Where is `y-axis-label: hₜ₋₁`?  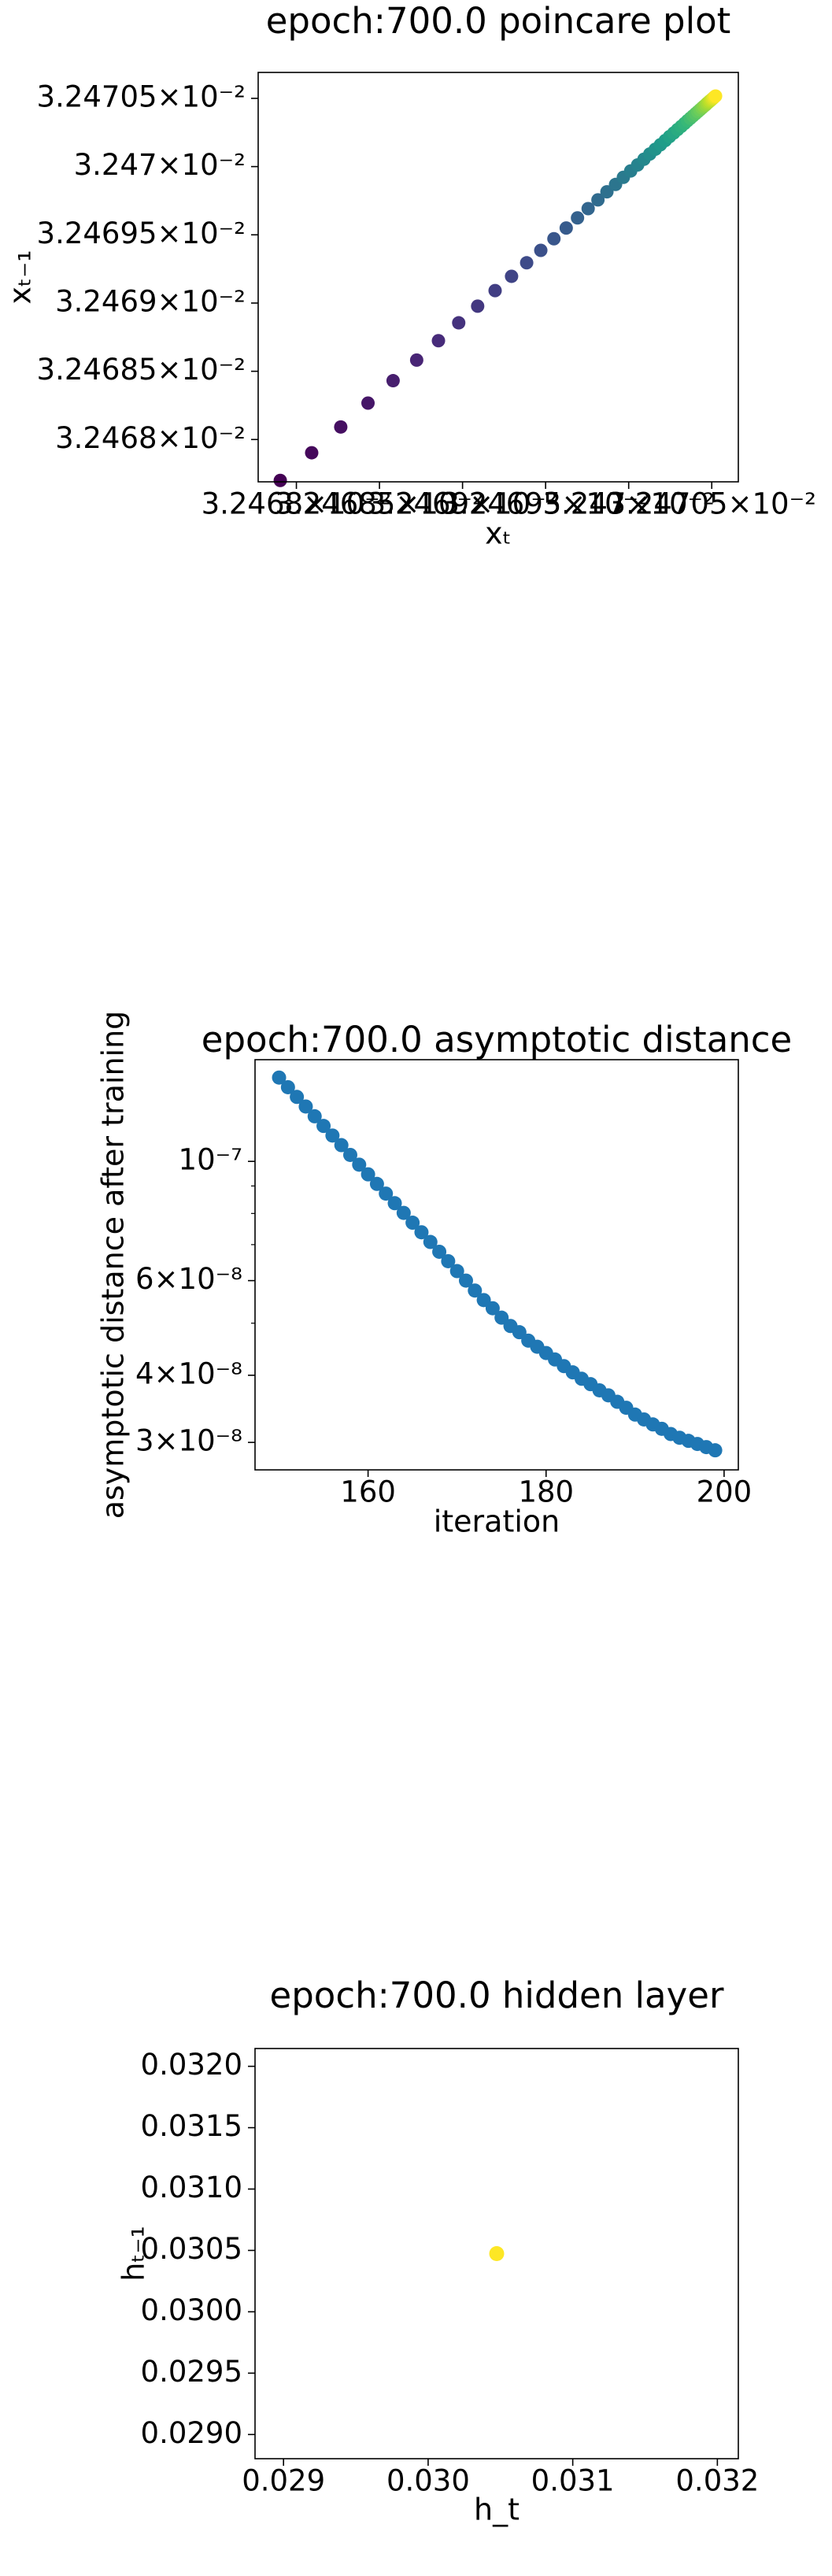
y-axis-label: hₜ₋₁ is located at coordinates (134, 2254).